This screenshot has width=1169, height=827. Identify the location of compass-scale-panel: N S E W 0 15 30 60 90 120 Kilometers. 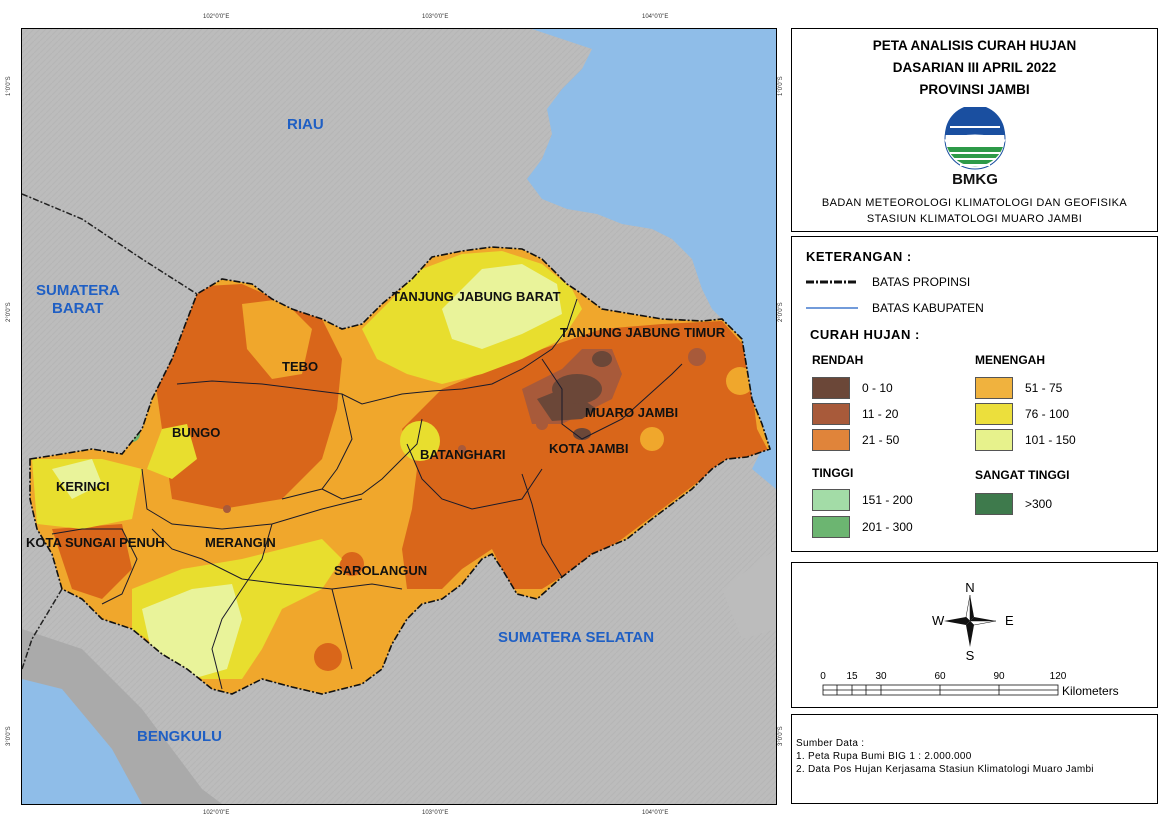
(974, 635).